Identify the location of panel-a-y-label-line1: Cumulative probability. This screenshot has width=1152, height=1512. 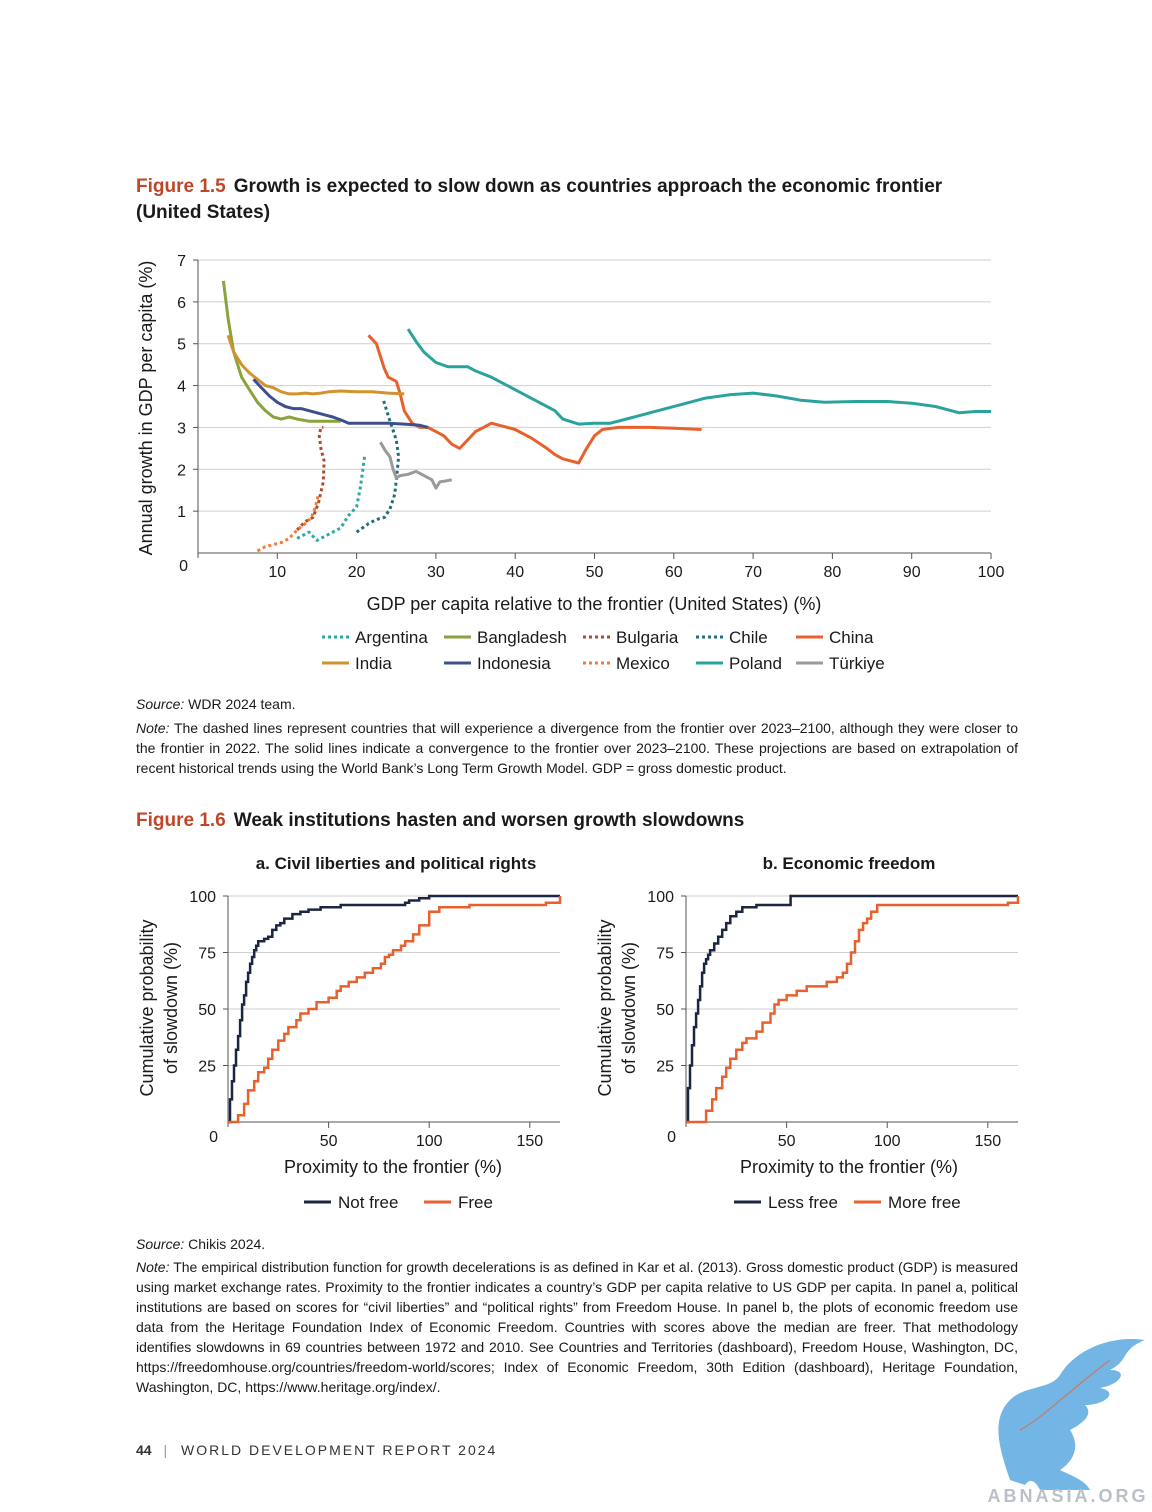
(147, 1007).